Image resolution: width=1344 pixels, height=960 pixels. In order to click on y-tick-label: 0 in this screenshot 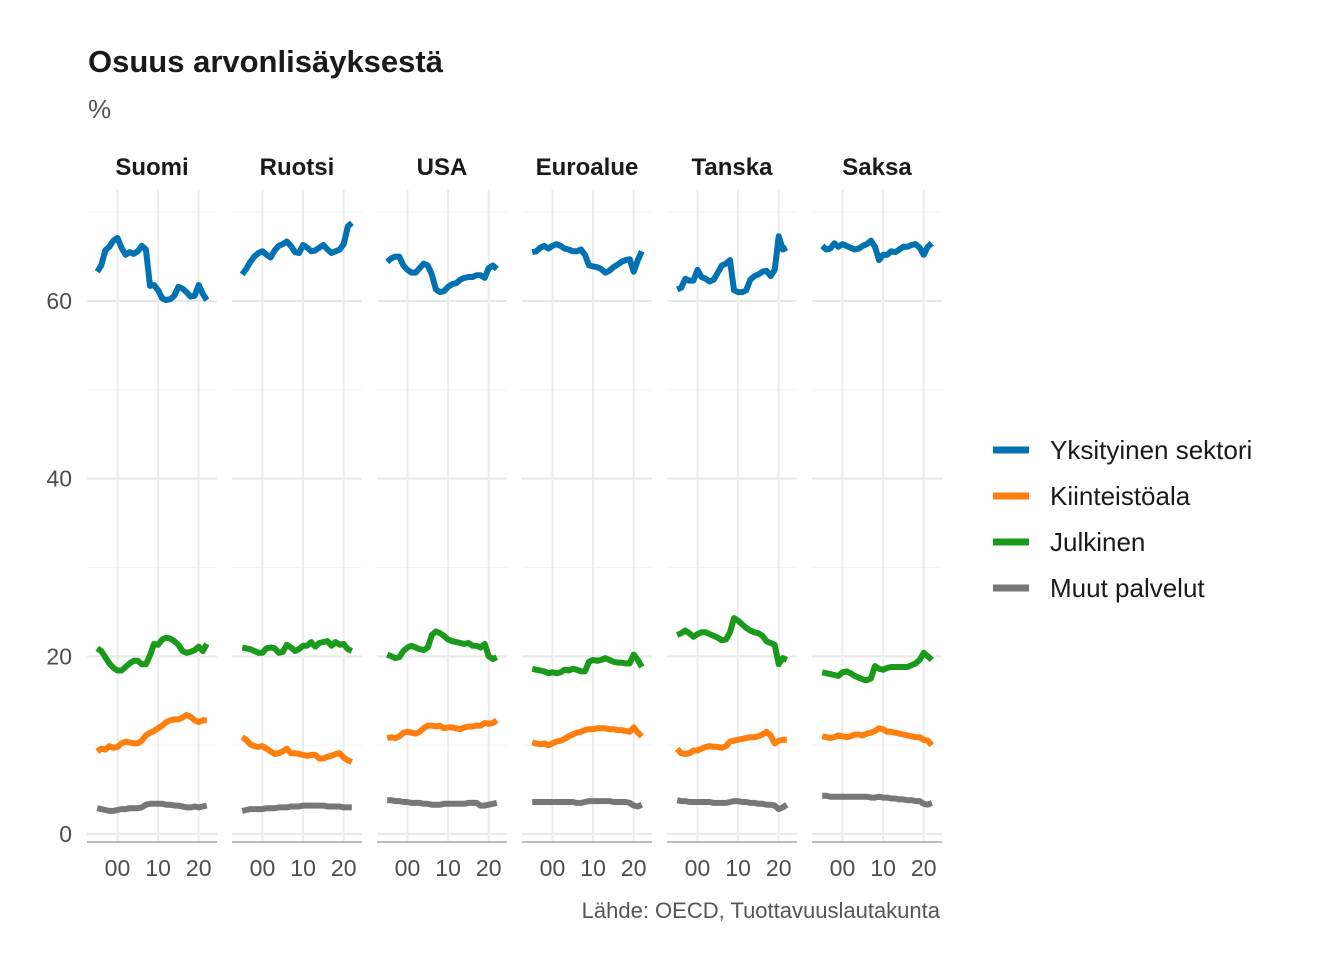, I will do `click(65, 834)`.